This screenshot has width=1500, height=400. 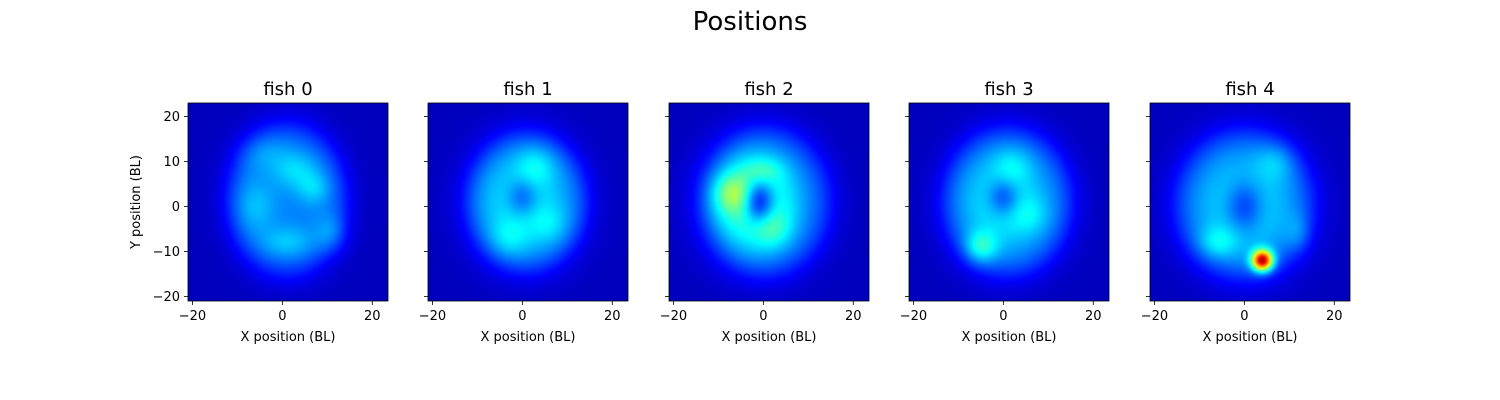 What do you see at coordinates (853, 316) in the screenshot?
I see `x-tick-label-2-2: 20` at bounding box center [853, 316].